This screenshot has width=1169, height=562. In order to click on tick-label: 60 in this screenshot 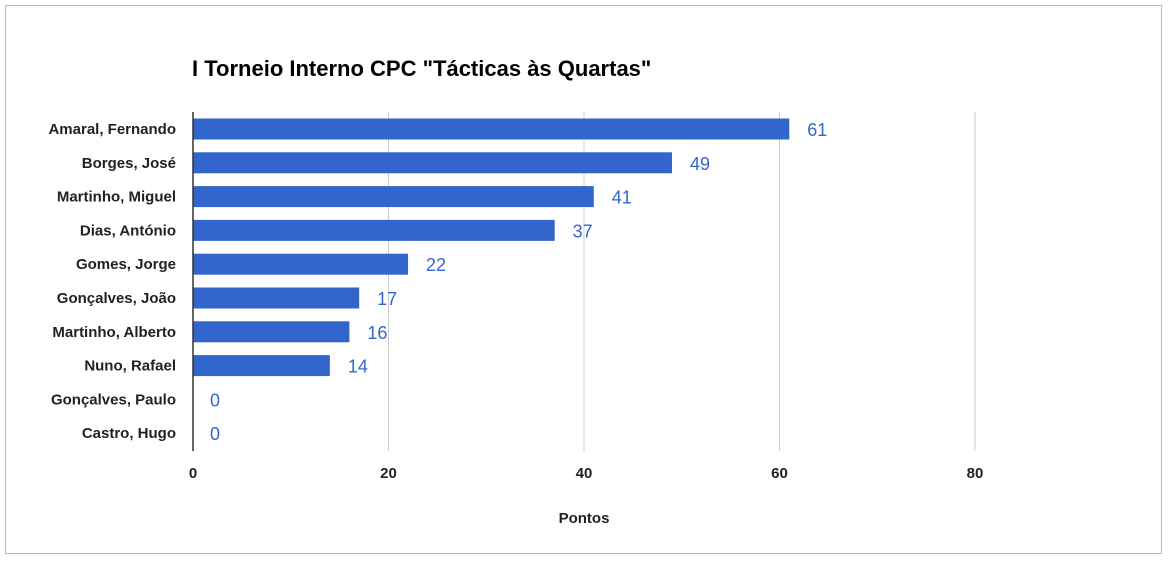, I will do `click(779, 473)`.